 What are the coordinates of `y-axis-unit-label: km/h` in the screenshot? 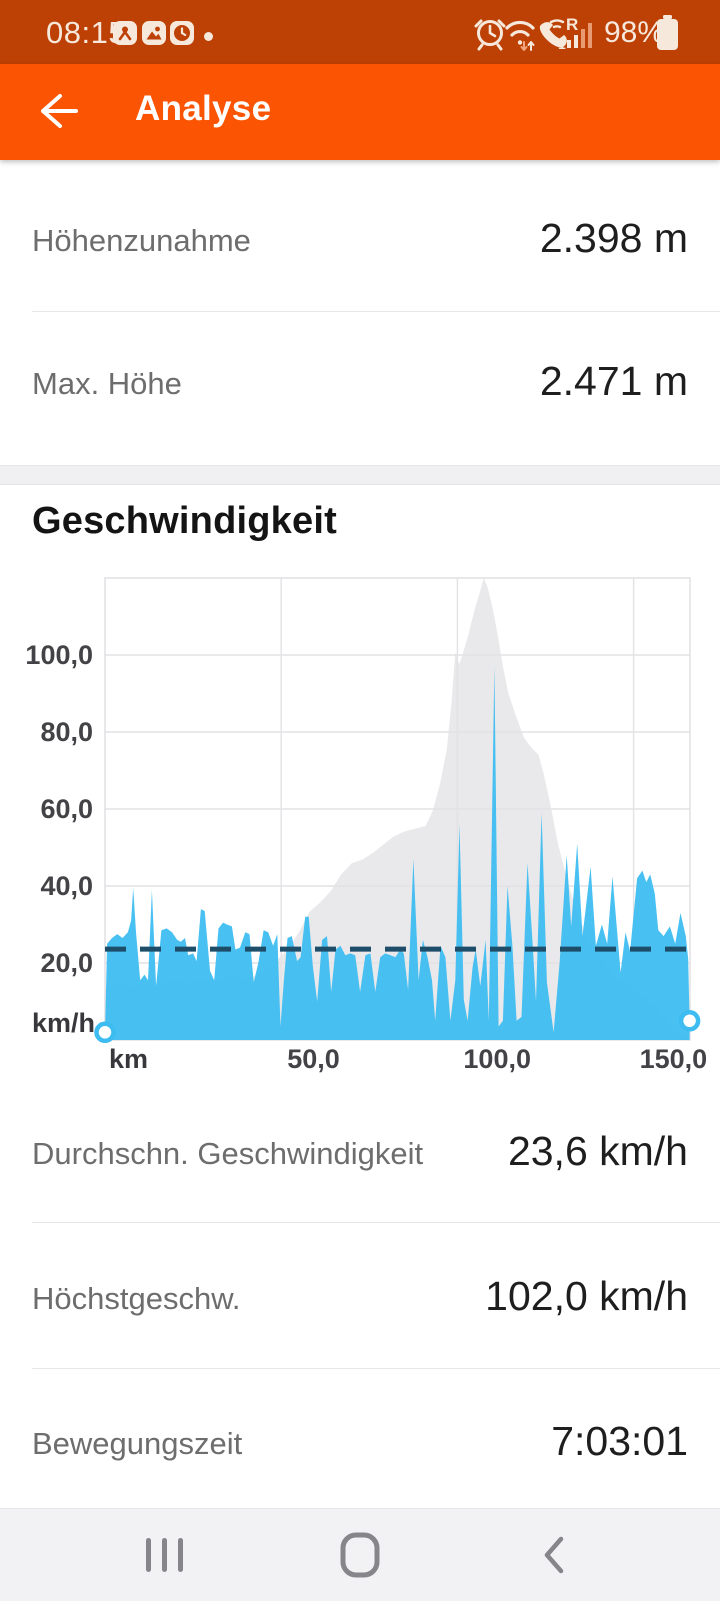 It's located at (63, 1023).